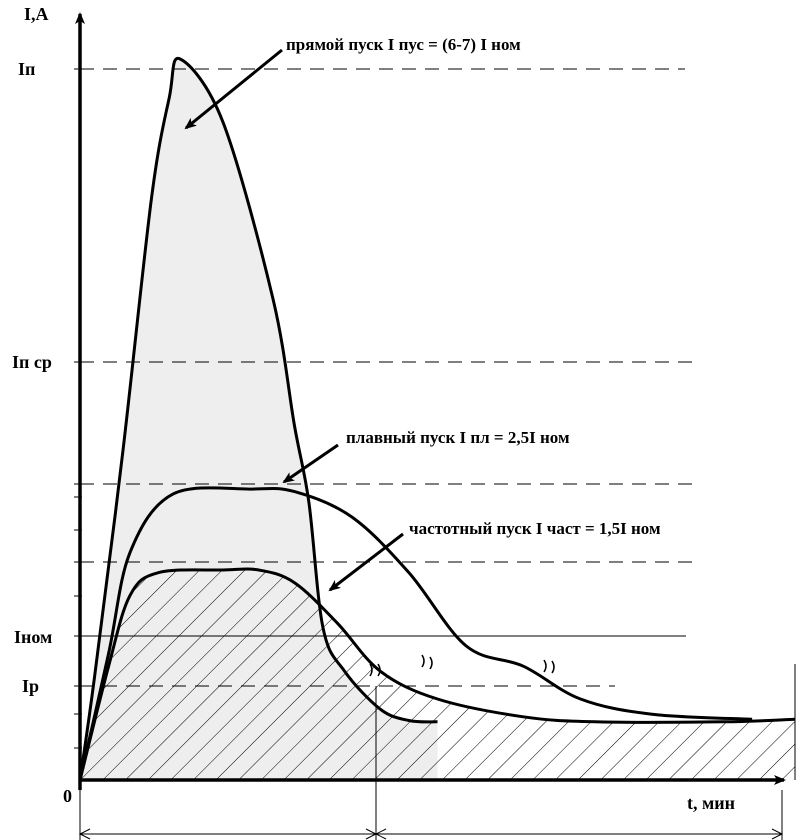 This screenshot has width=797, height=840. I want to click on annotation-direct-start: прямой пуск I пус = (6-7) I ном, so click(403, 44).